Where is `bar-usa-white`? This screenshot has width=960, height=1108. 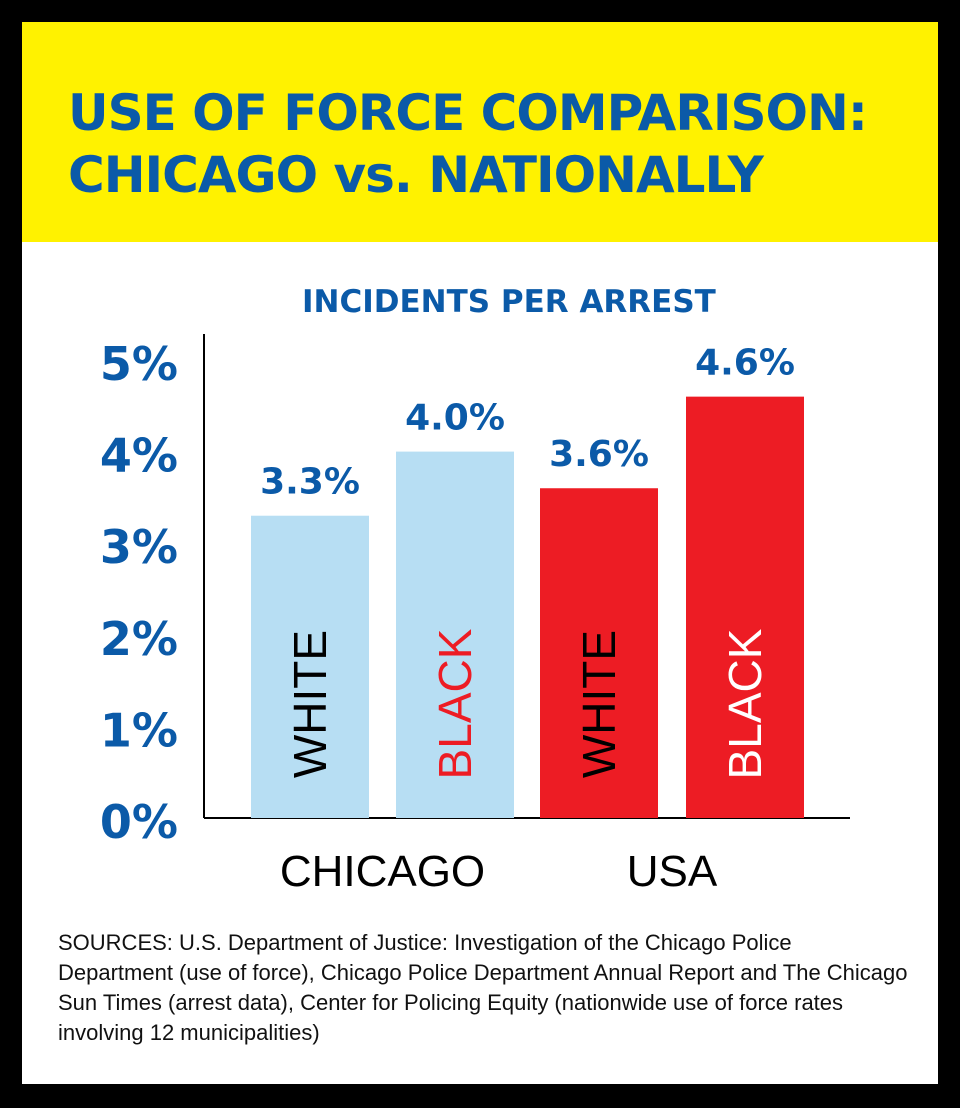
bar-usa-white is located at coordinates (599, 653).